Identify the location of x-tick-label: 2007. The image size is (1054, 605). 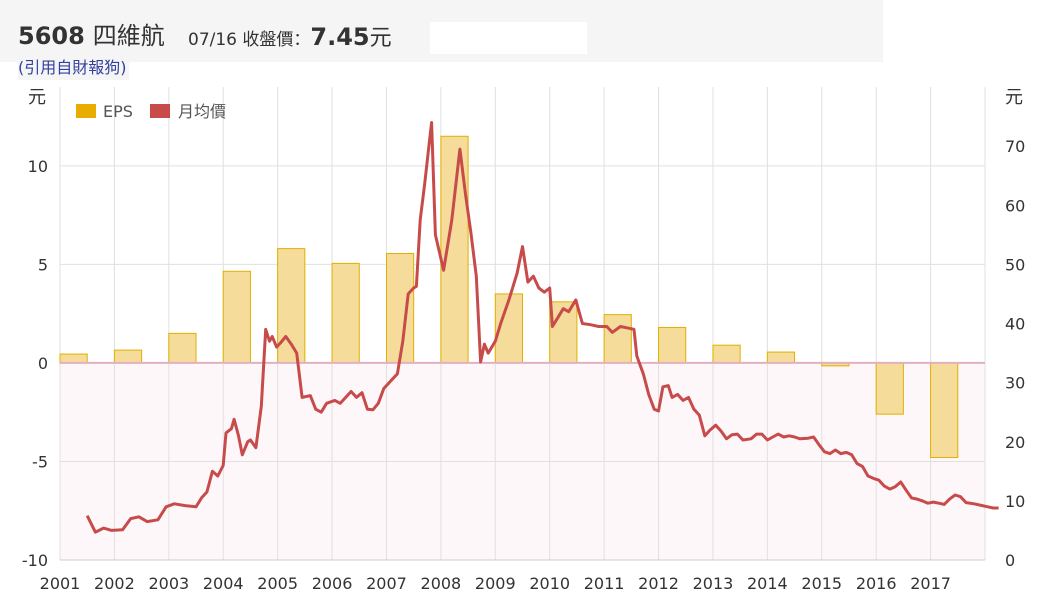
(386, 583).